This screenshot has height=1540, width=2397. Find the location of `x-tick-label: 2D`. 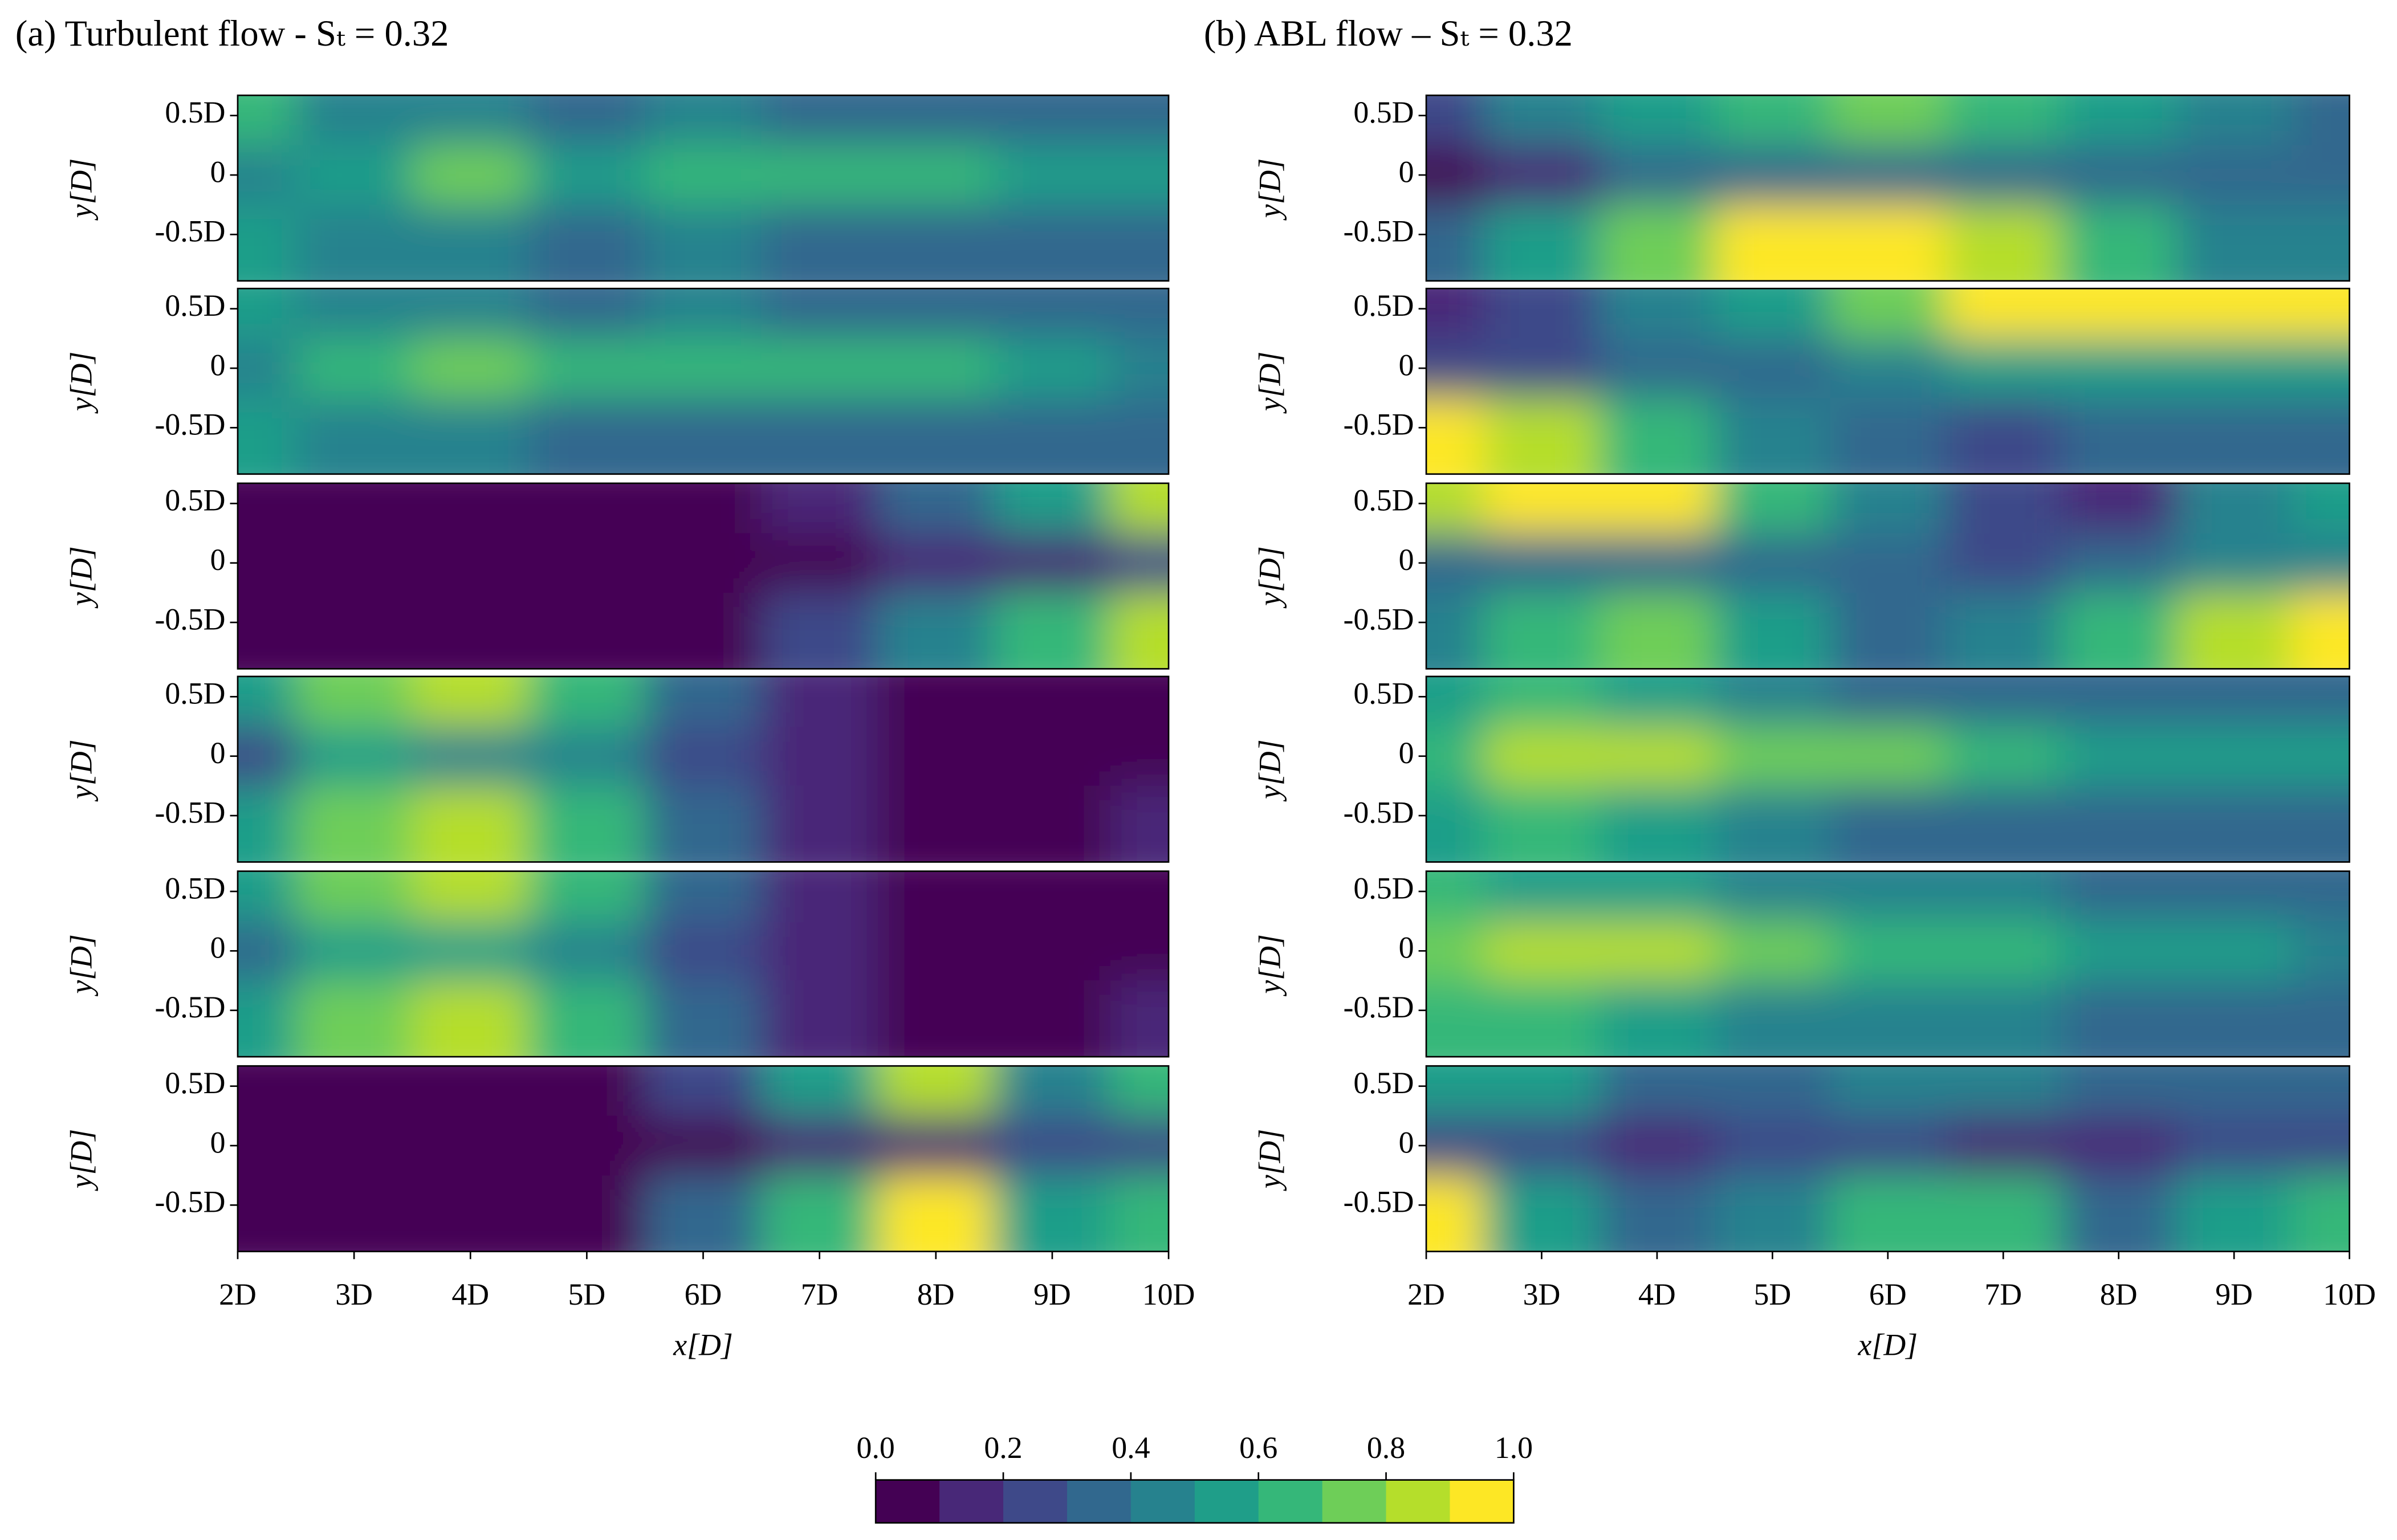

x-tick-label: 2D is located at coordinates (1426, 1294).